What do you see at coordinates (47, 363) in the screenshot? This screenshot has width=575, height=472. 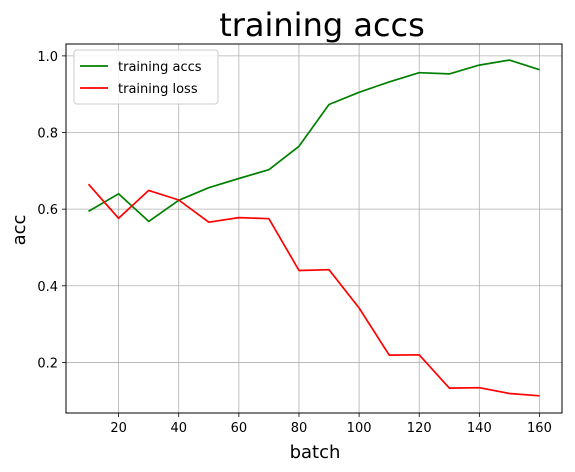 I see `y-tick-label: 0.2` at bounding box center [47, 363].